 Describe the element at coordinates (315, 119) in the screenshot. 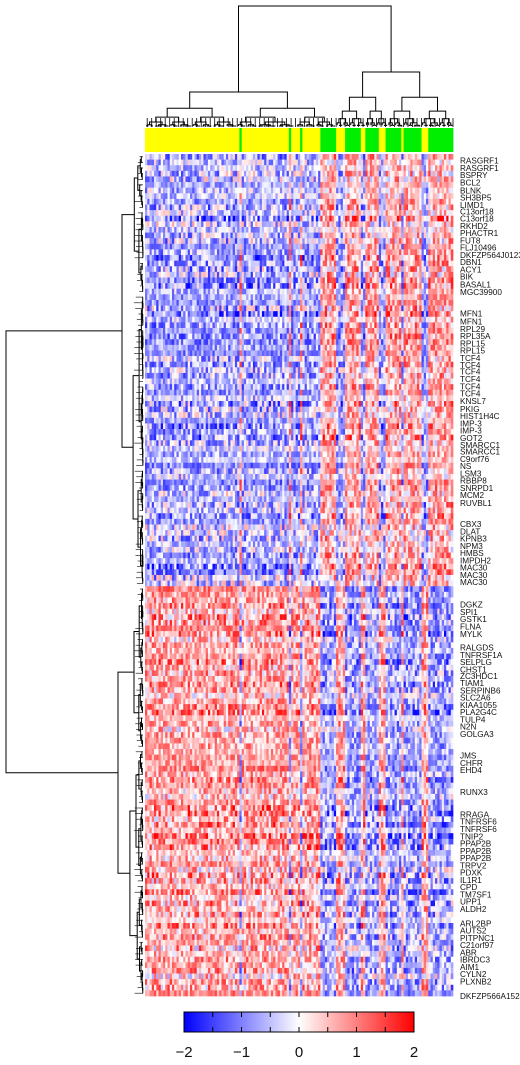

I see `column-dendrogram-link` at that location.